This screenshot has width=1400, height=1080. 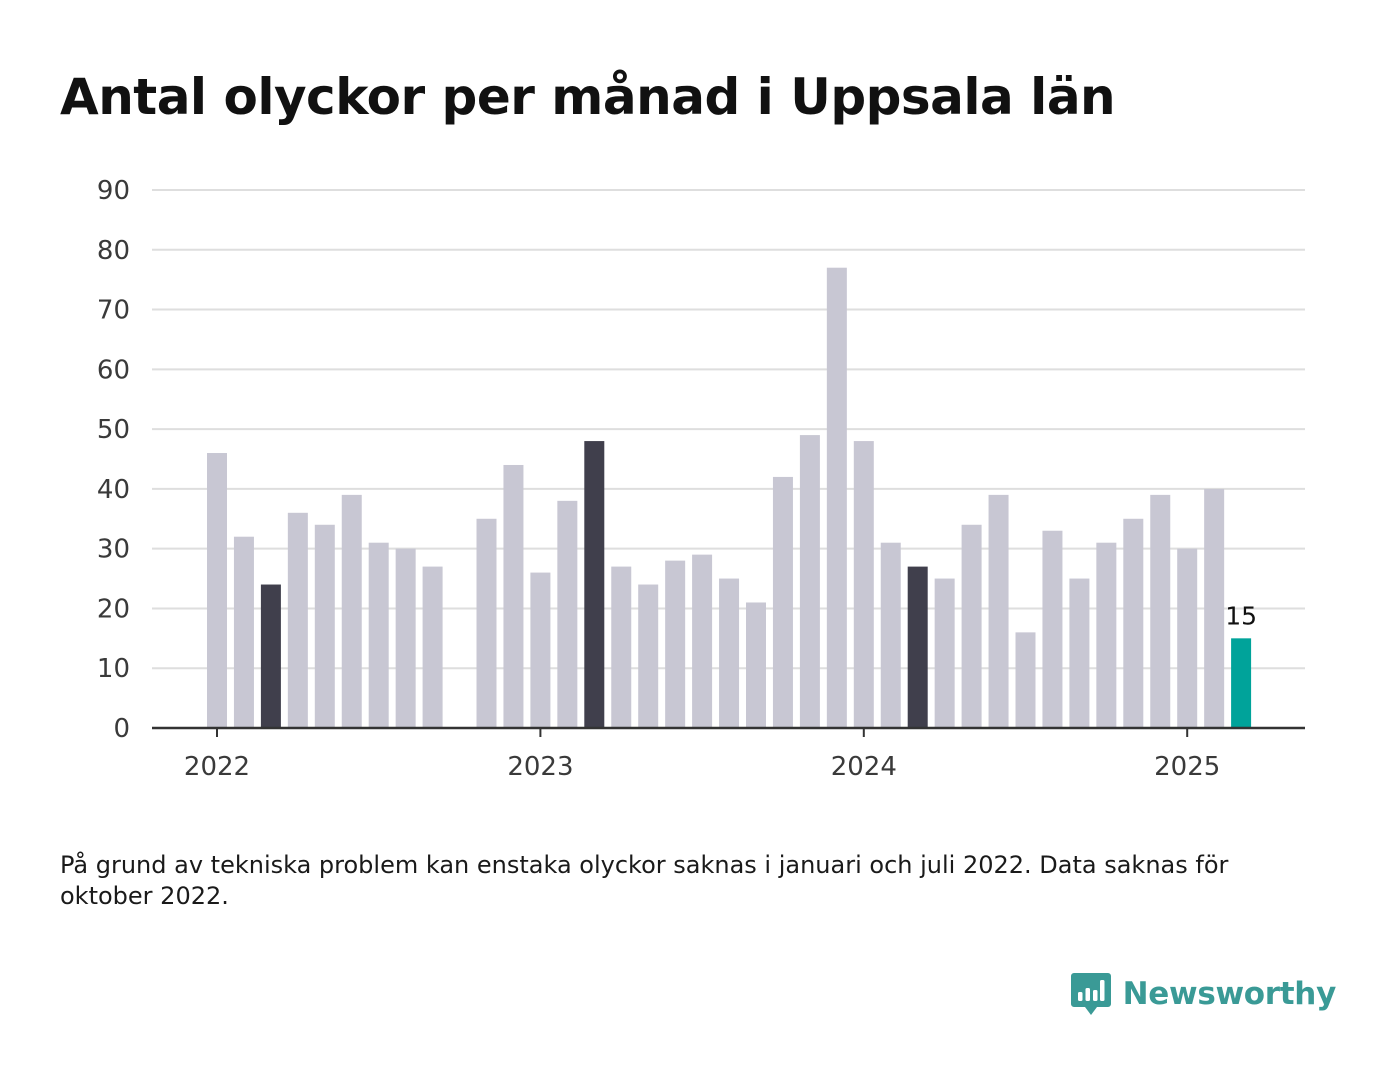 What do you see at coordinates (864, 767) in the screenshot?
I see `x-tick-label-2024: 2024` at bounding box center [864, 767].